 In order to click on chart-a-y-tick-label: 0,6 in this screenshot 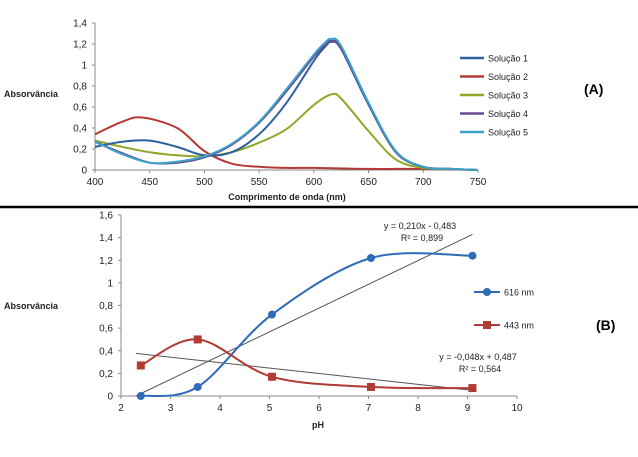, I will do `click(80, 108)`.